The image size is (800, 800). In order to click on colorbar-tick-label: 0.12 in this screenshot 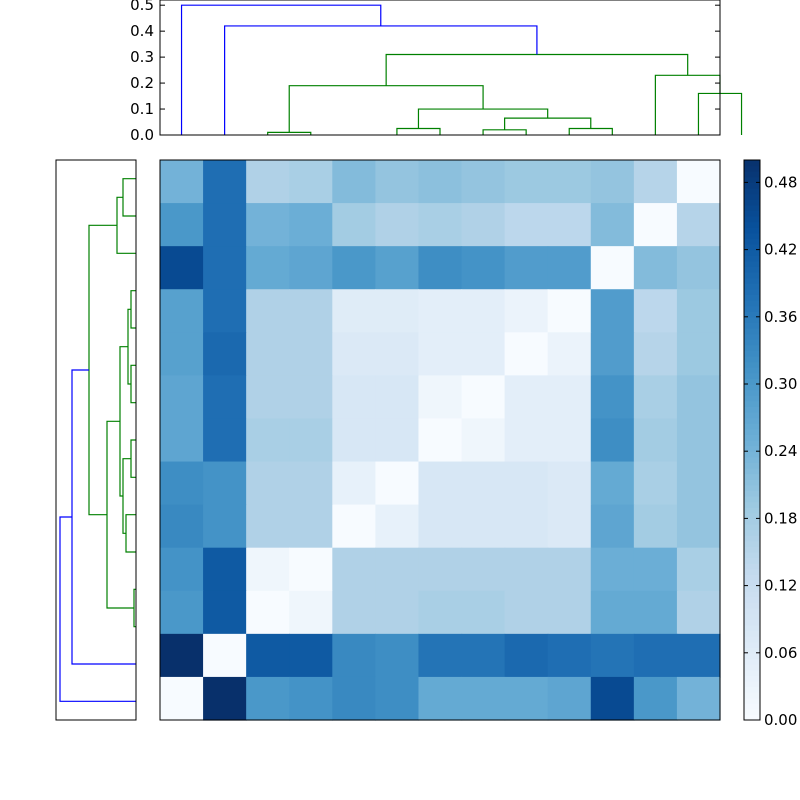, I will do `click(780, 586)`.